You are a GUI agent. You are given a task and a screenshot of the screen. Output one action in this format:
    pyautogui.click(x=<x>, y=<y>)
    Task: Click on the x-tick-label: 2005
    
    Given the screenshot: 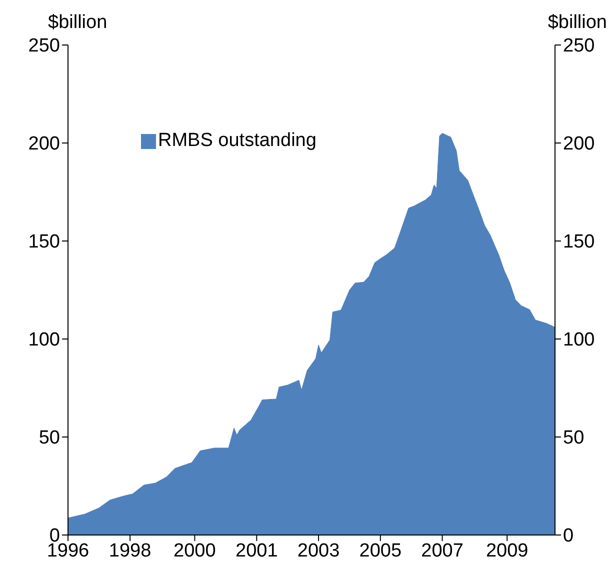 What is the action you would take?
    pyautogui.click(x=380, y=551)
    